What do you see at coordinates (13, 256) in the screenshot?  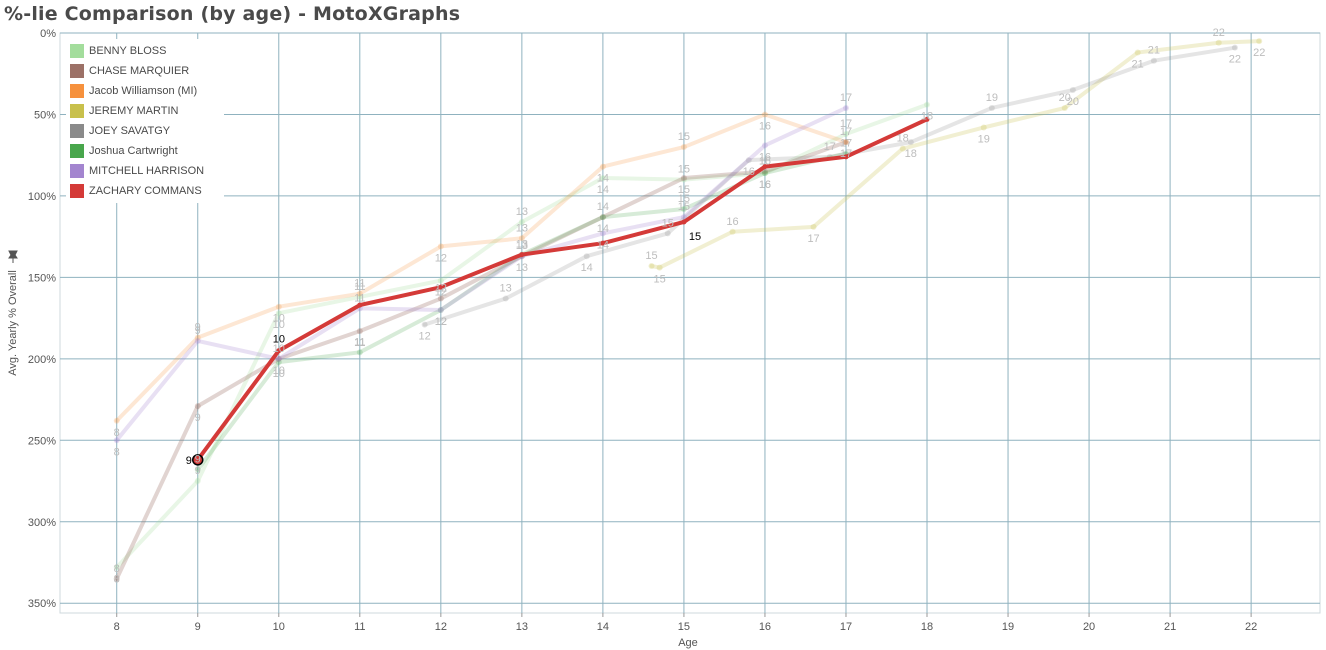 I see `pin-icon` at bounding box center [13, 256].